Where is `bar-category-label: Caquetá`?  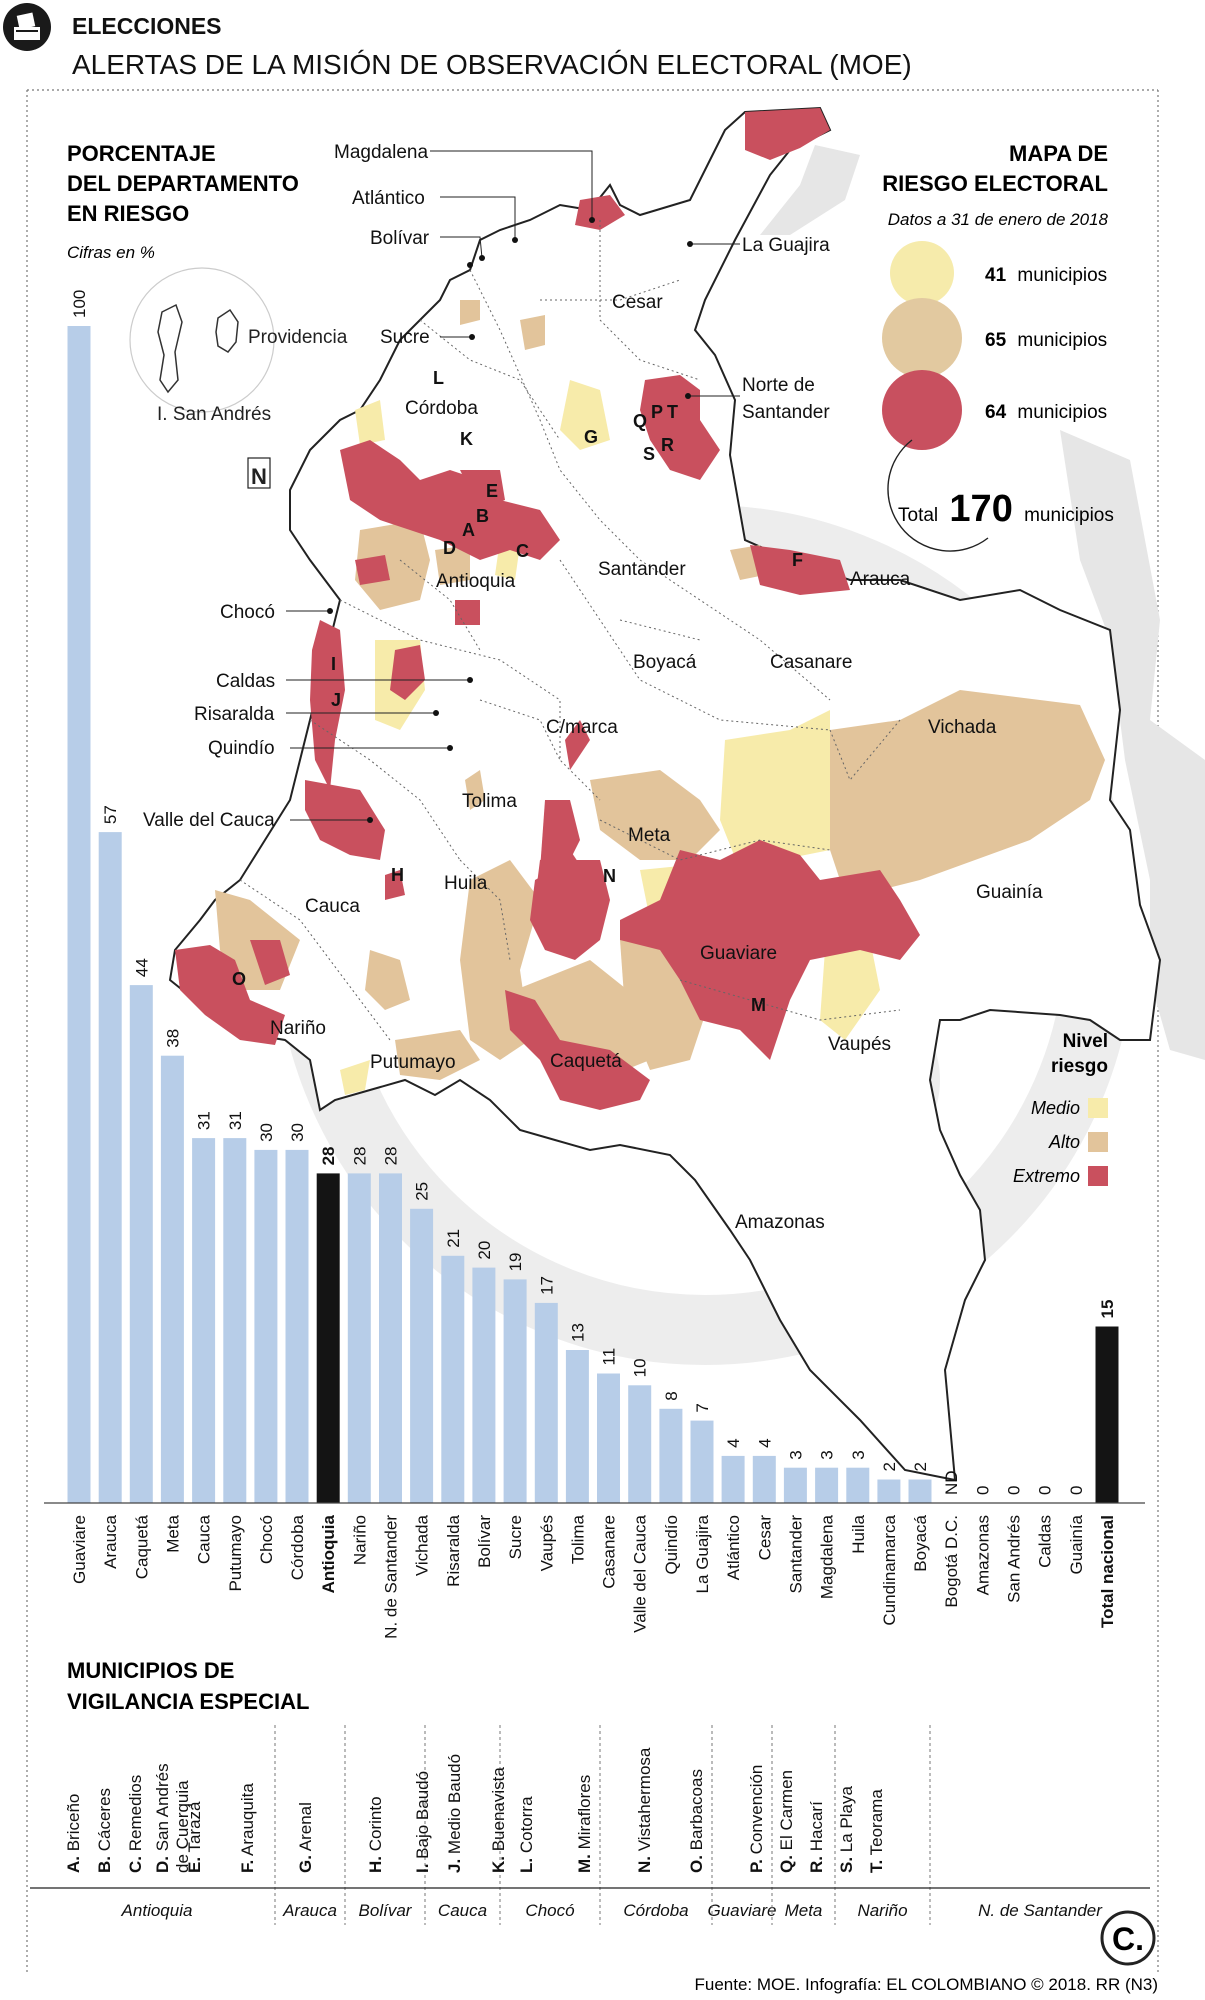
bar-category-label: Caquetá is located at coordinates (141, 1546).